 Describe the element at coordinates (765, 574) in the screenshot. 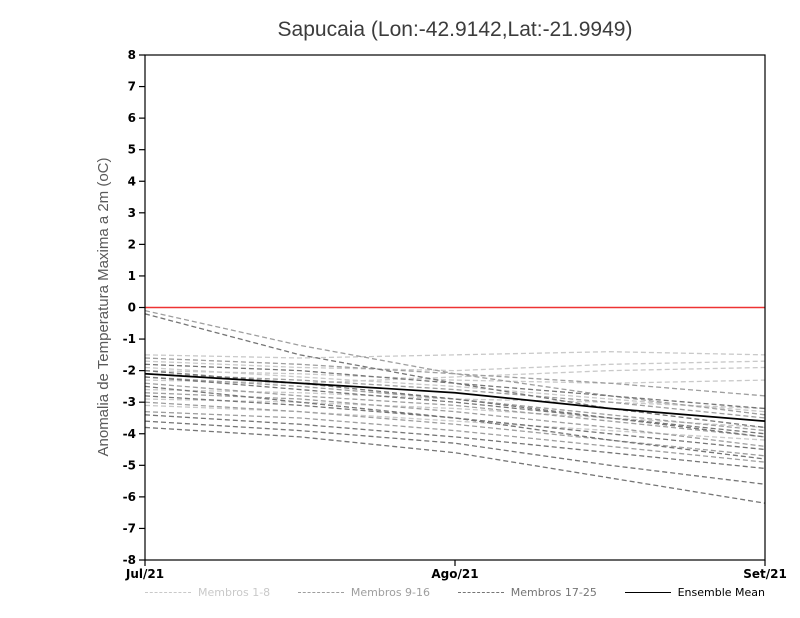

I see `svg-text: Set/21` at that location.